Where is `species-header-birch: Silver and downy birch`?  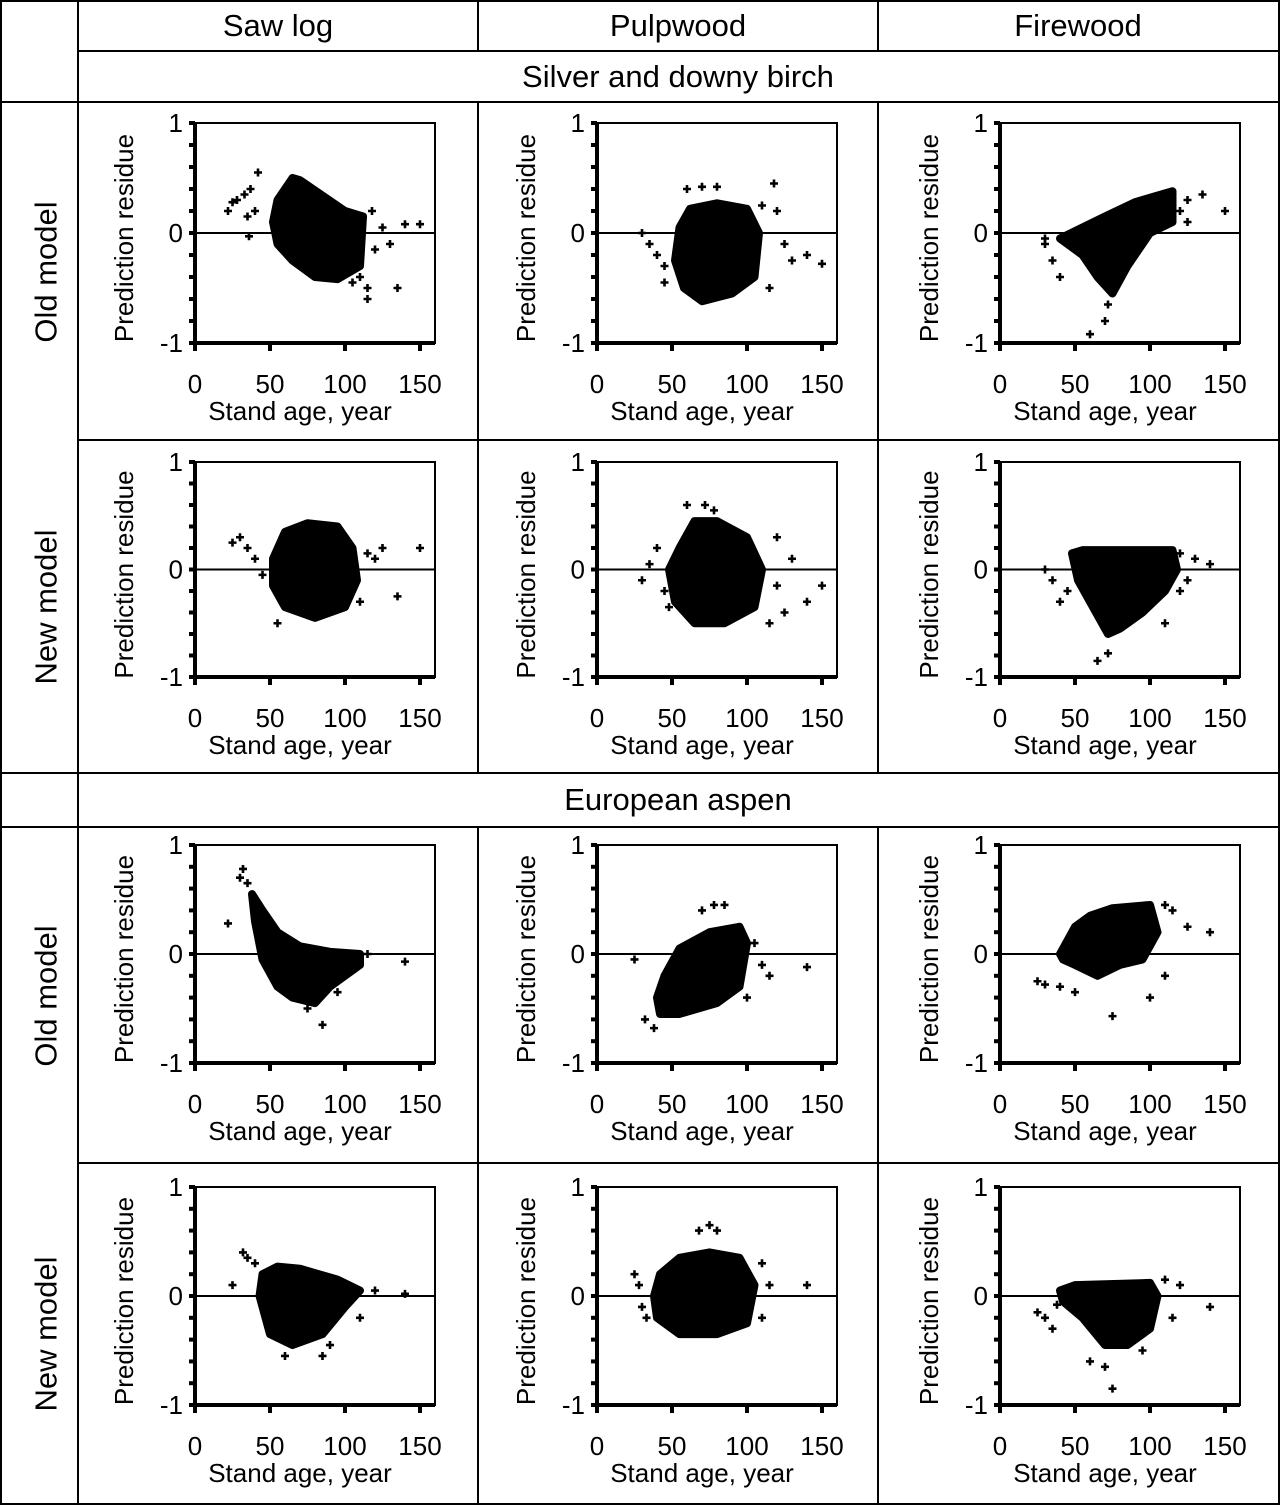
species-header-birch: Silver and downy birch is located at coordinates (678, 76).